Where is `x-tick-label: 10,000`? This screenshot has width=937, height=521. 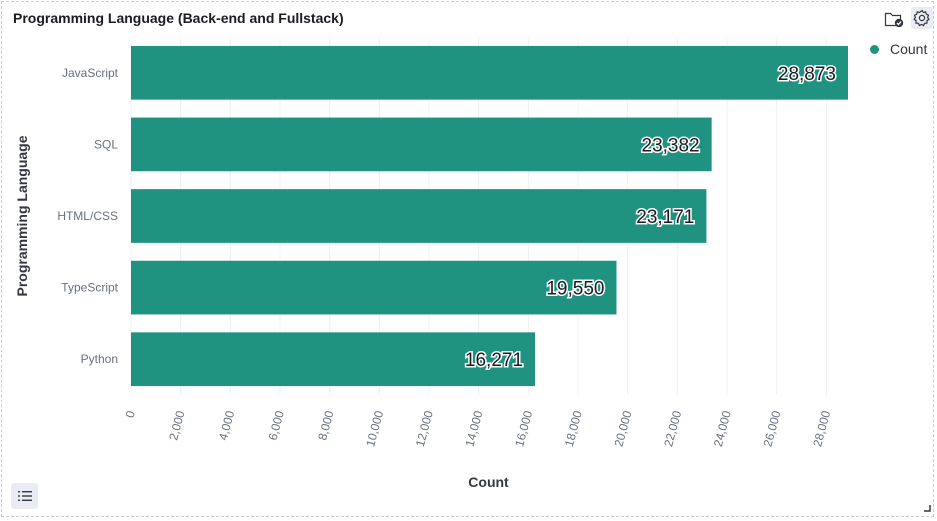
x-tick-label: 10,000 is located at coordinates (374, 428).